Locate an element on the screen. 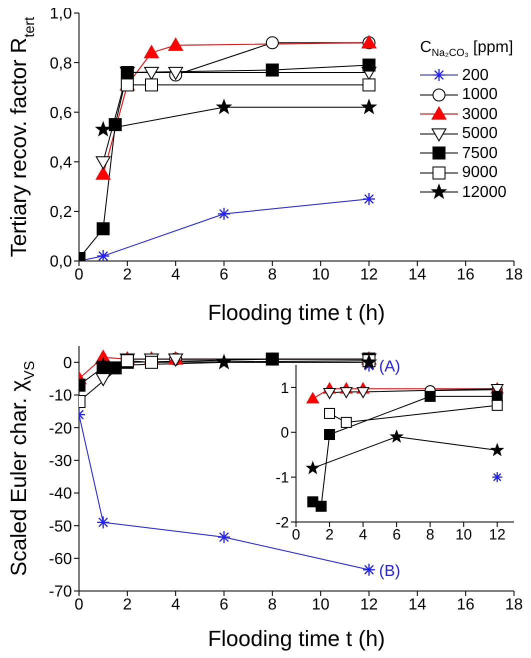 The width and height of the screenshot is (531, 658). legend-label: 200 is located at coordinates (475, 76).